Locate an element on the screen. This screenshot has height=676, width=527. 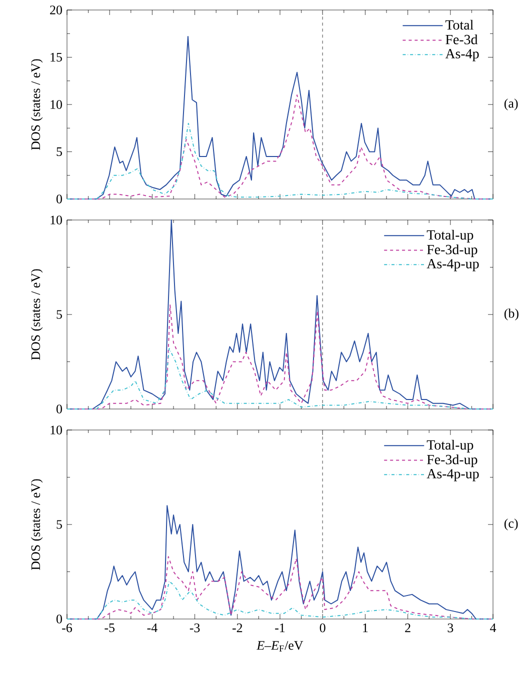
x-tick-label: 1 is located at coordinates (365, 628).